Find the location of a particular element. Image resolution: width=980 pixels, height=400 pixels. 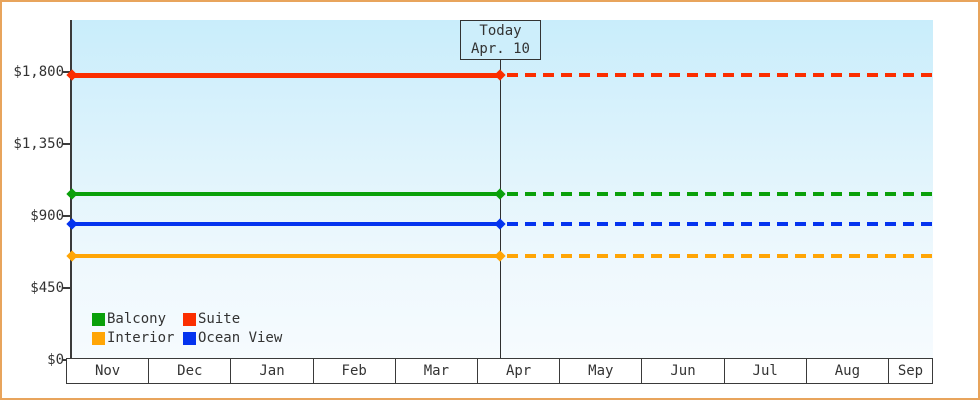

line-start-marker-balcony is located at coordinates (72, 193).